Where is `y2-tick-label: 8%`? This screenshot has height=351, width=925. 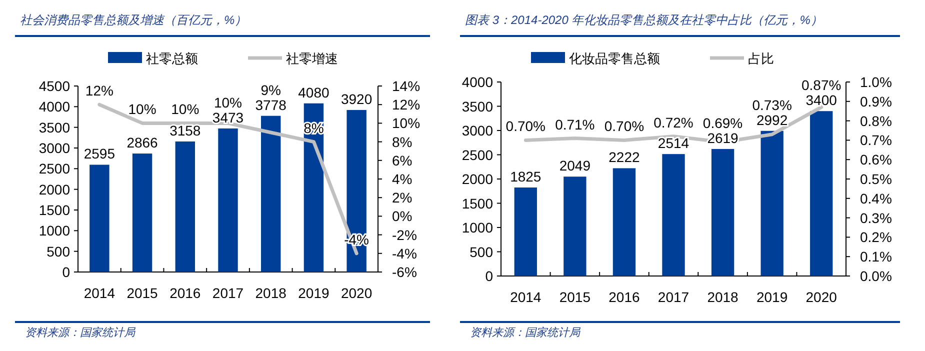 y2-tick-label: 8% is located at coordinates (402, 142).